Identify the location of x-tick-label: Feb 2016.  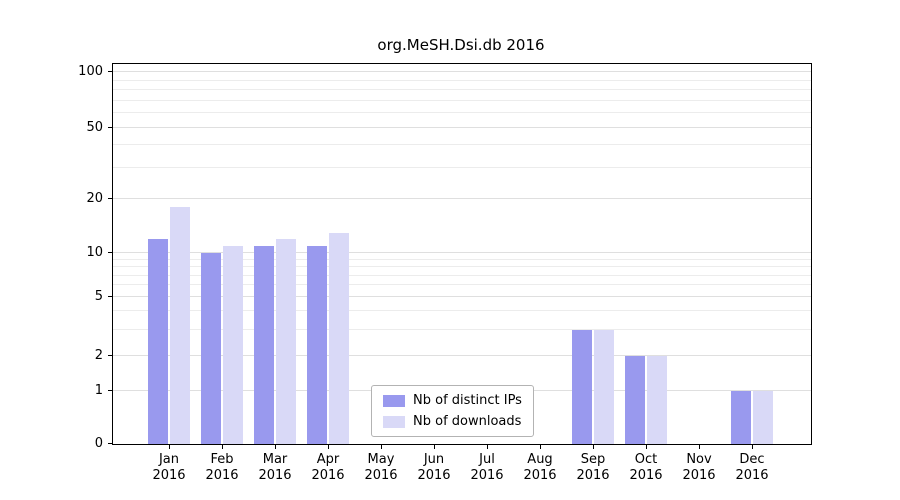
(222, 467).